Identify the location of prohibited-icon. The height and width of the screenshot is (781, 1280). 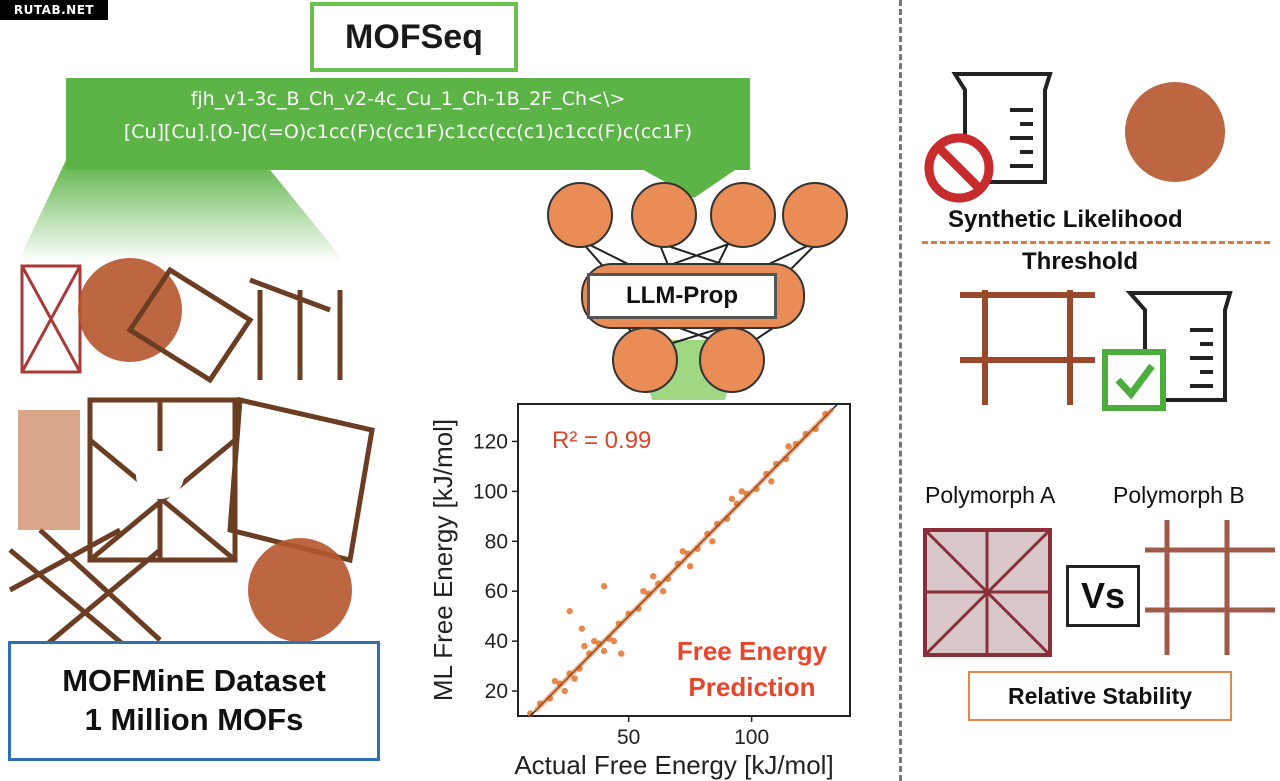
(959, 168).